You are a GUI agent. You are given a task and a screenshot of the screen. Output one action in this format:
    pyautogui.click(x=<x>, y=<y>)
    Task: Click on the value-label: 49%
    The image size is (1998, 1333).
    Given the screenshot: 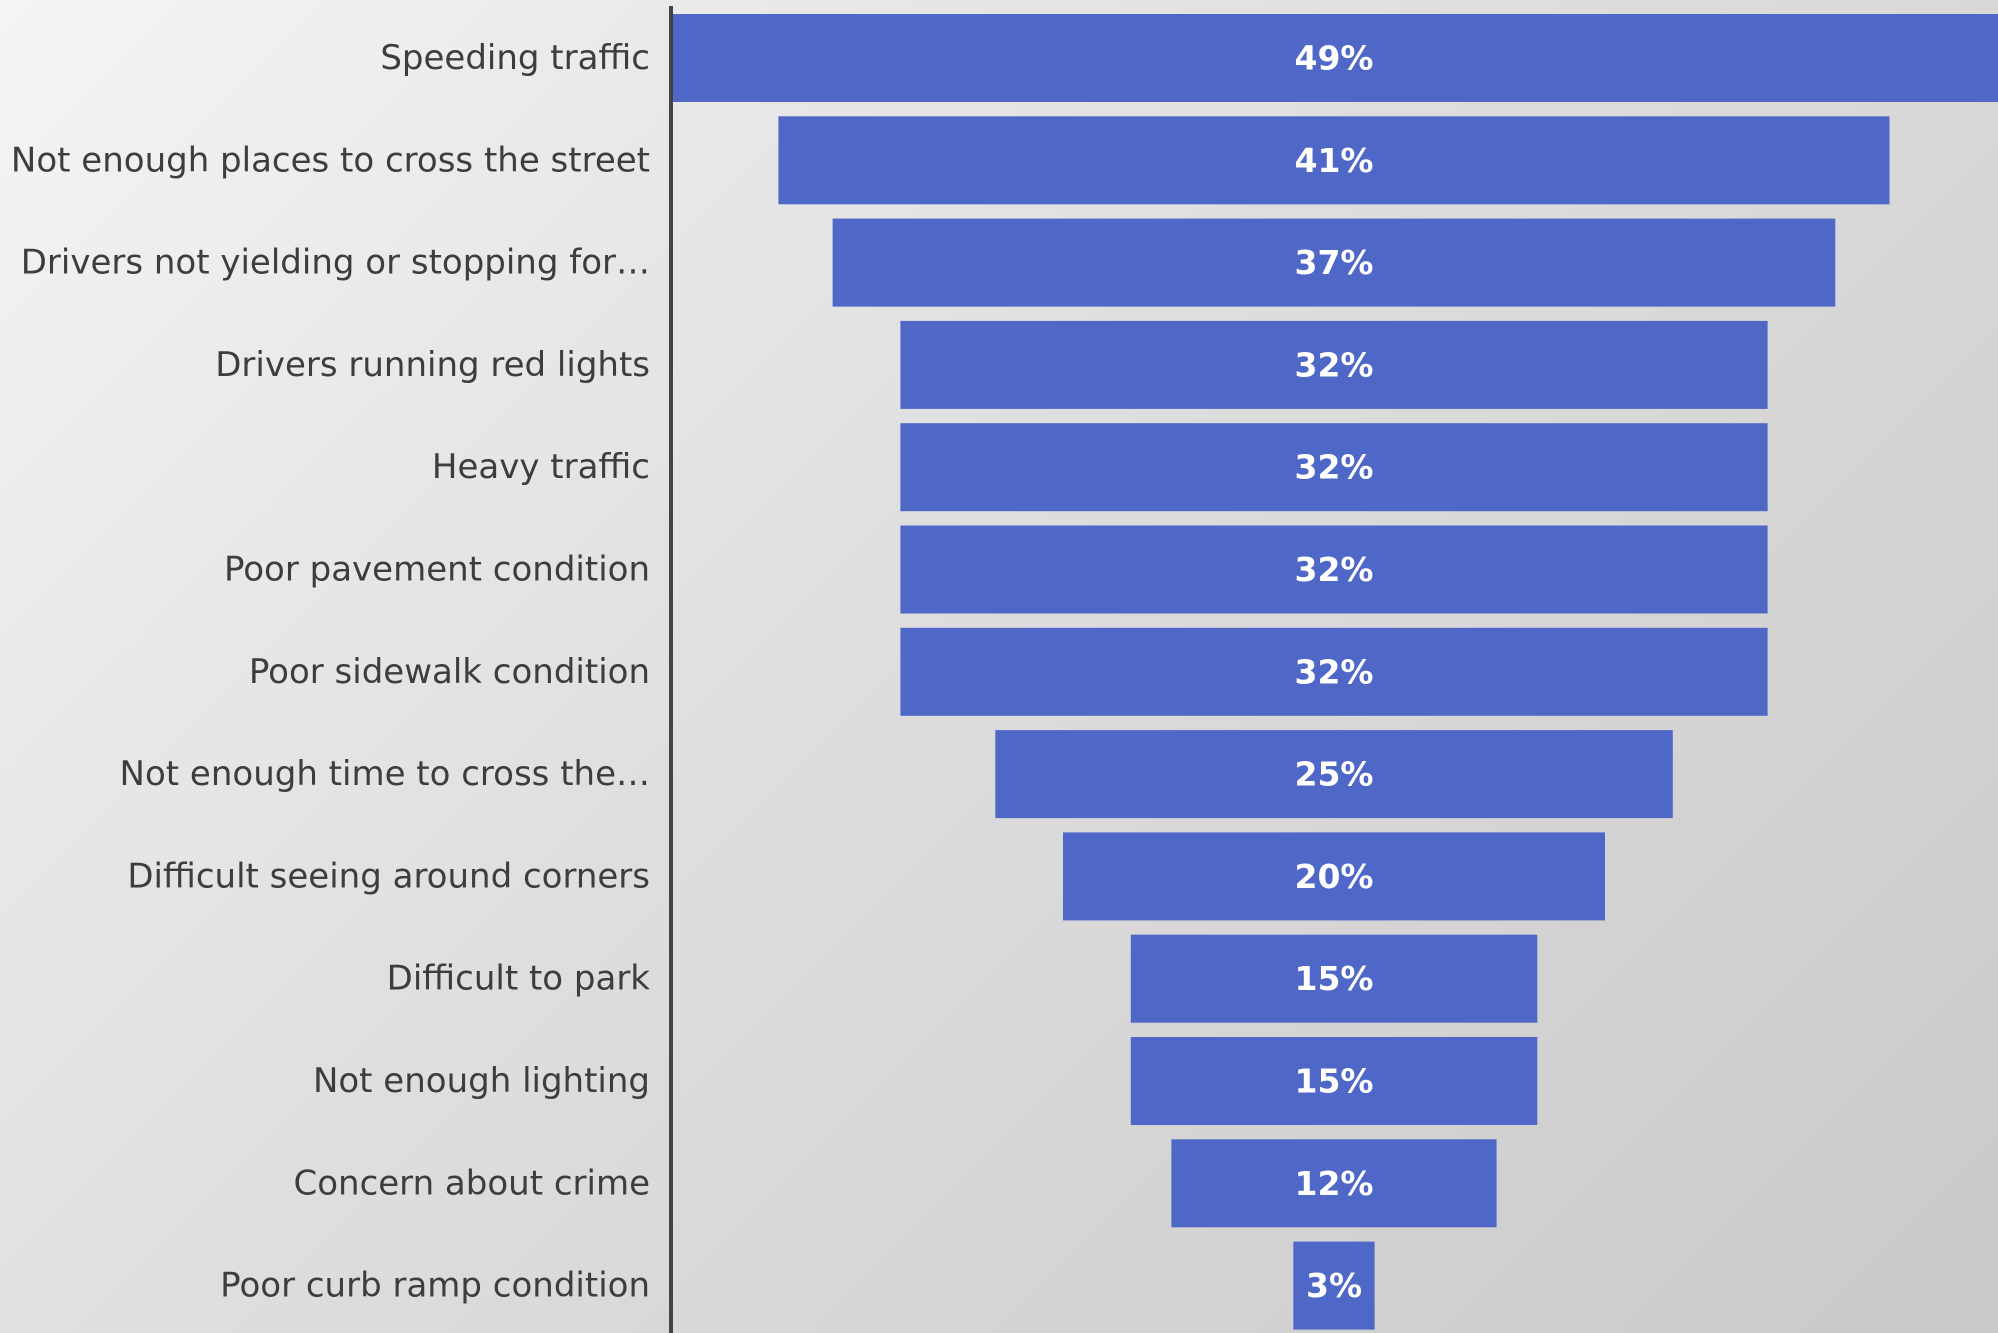 What is the action you would take?
    pyautogui.click(x=1334, y=58)
    